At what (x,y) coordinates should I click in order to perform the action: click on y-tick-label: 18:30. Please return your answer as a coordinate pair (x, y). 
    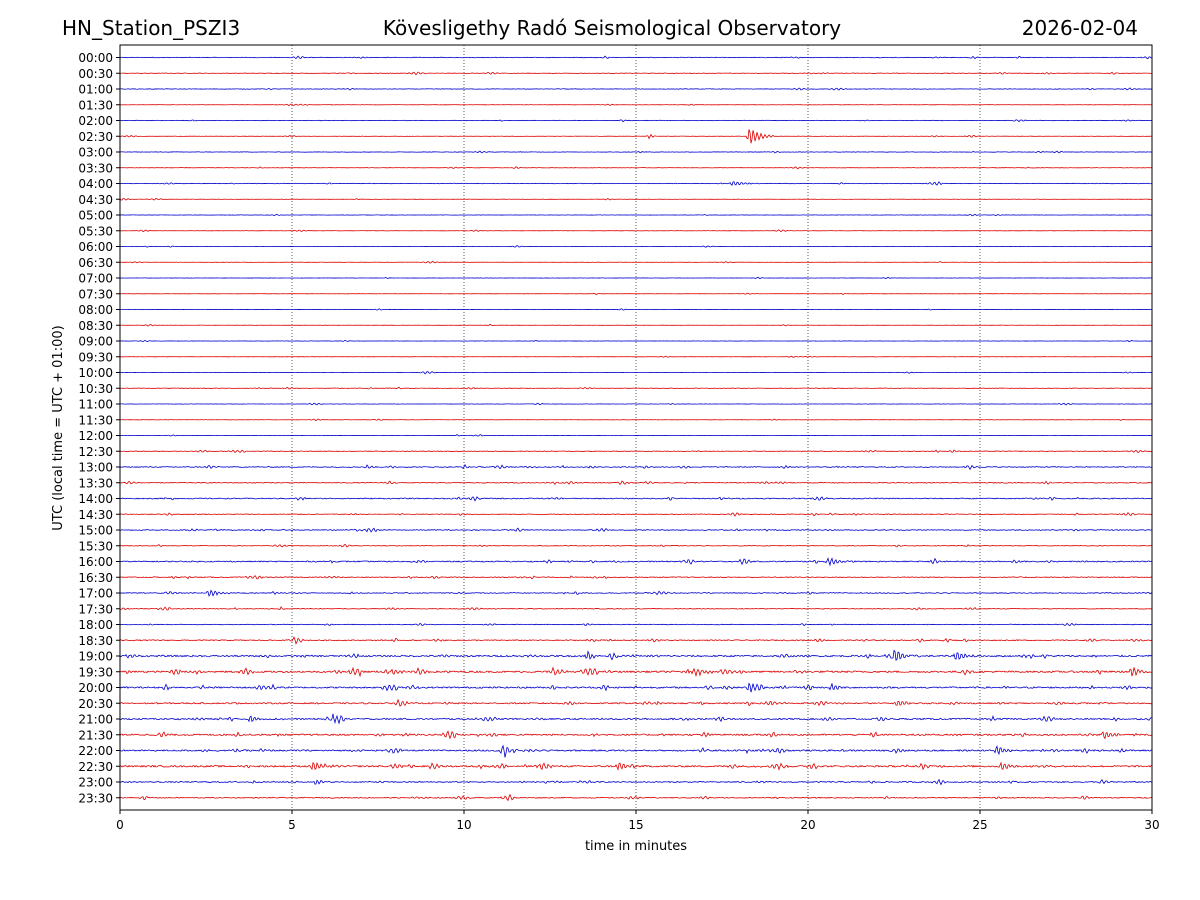
    Looking at the image, I should click on (95, 641).